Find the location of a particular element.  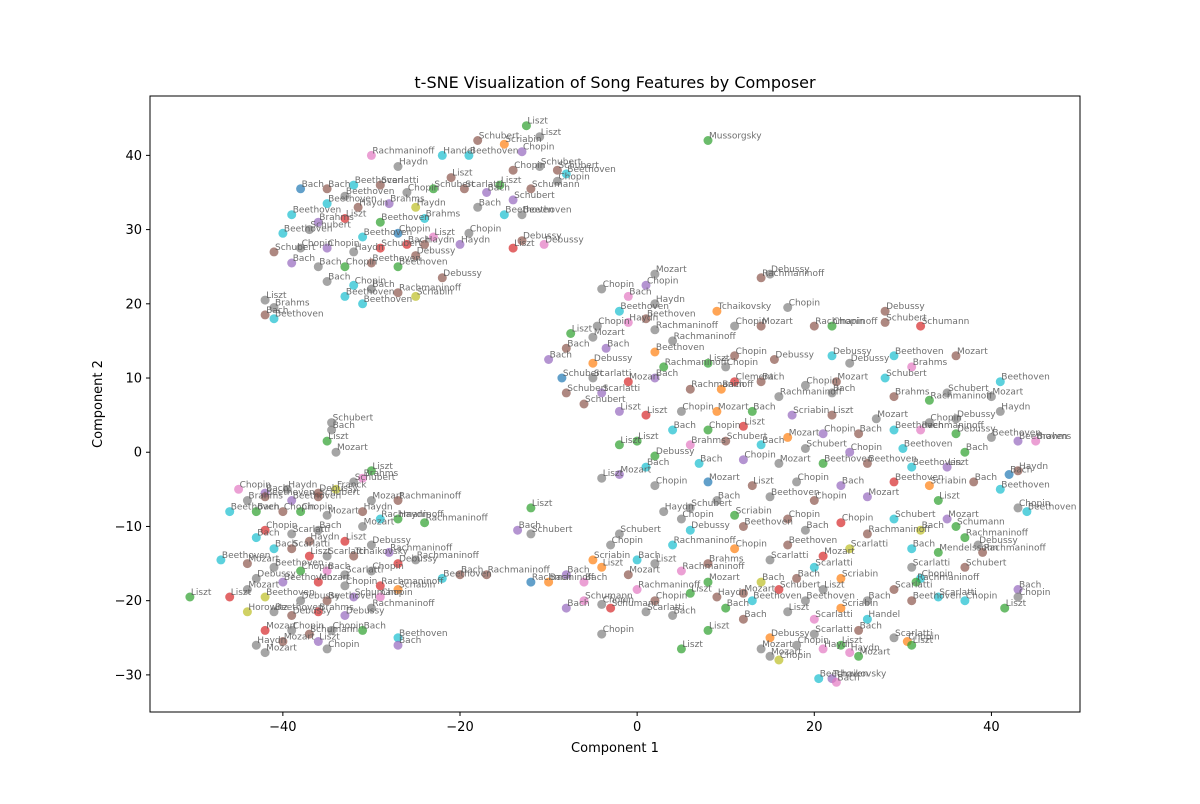

point-label: Haydn is located at coordinates (413, 515).